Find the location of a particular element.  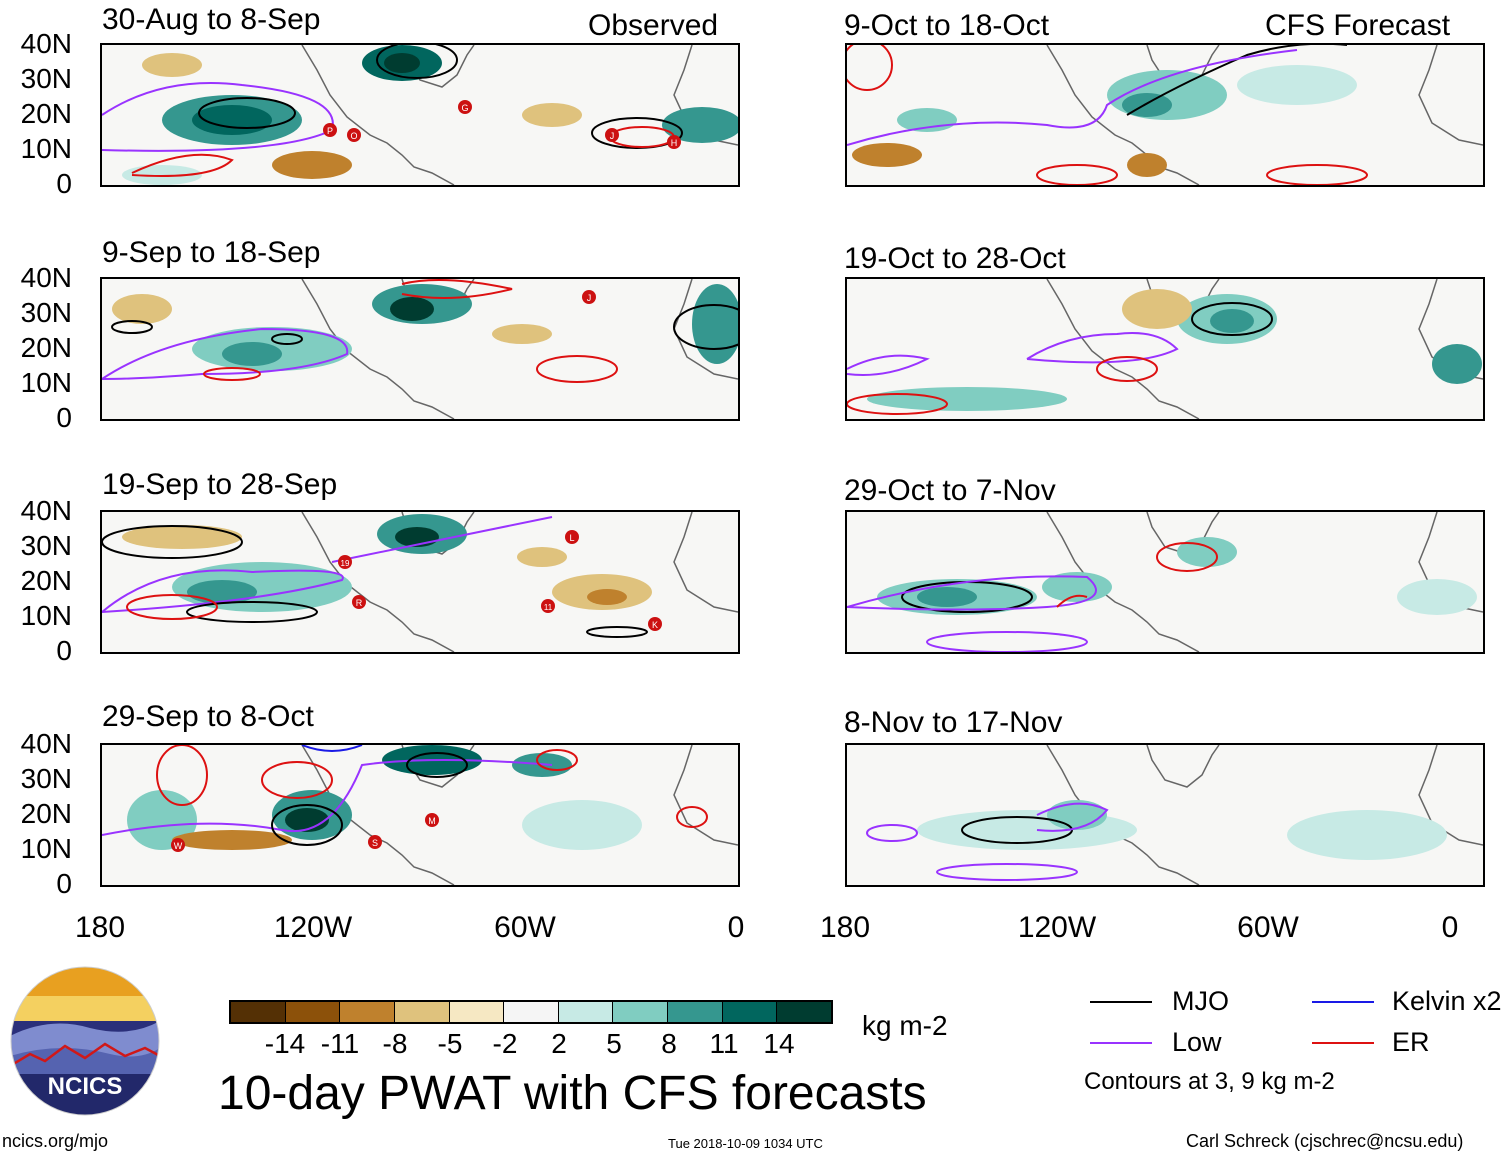

legend-label-low: Low is located at coordinates (1197, 1042).